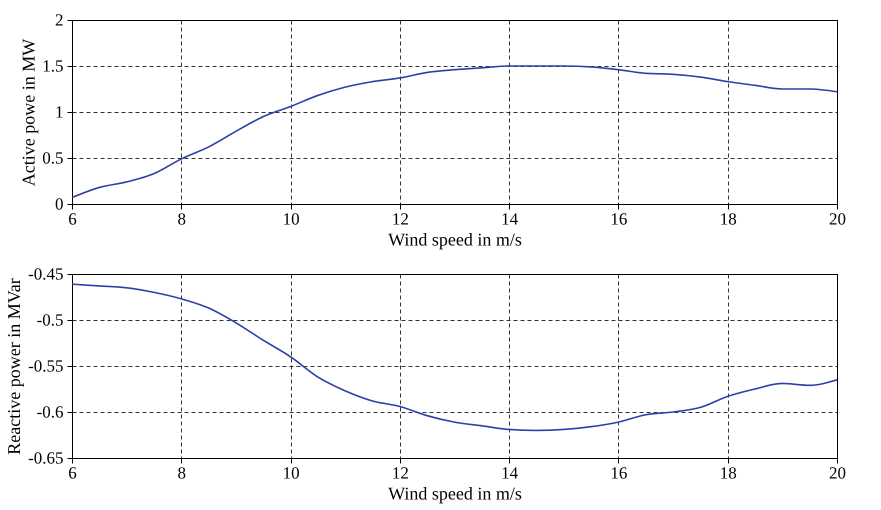 The width and height of the screenshot is (881, 510). Describe the element at coordinates (50, 412) in the screenshot. I see `y-tick-label: -0.6` at that location.